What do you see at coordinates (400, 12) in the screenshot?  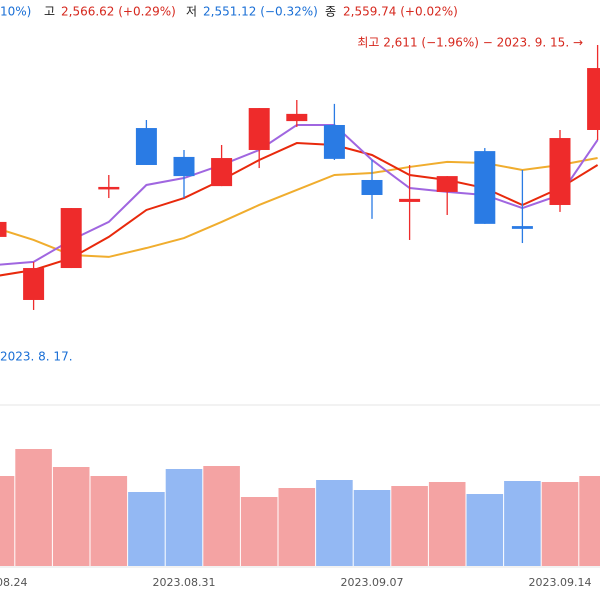 I see `header-value: 2,559.74 (+0.02%)` at bounding box center [400, 12].